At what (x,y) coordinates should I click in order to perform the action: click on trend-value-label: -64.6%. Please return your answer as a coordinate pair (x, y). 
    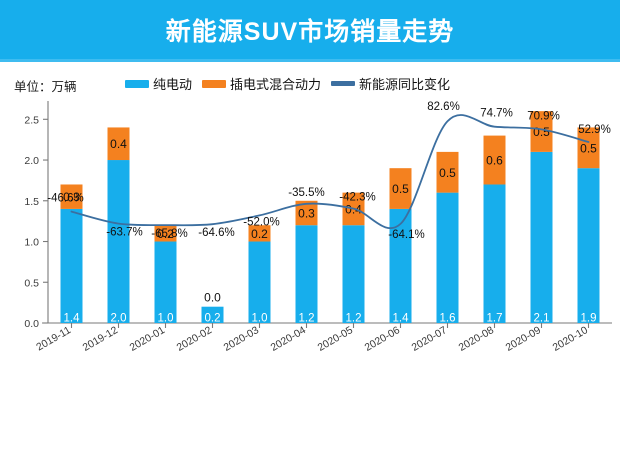
    Looking at the image, I should click on (216, 233).